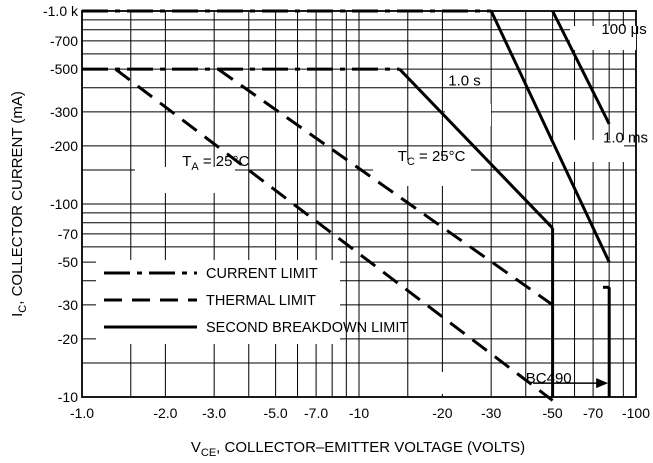  Describe the element at coordinates (593, 413) in the screenshot. I see `x-tick-label: -70` at that location.